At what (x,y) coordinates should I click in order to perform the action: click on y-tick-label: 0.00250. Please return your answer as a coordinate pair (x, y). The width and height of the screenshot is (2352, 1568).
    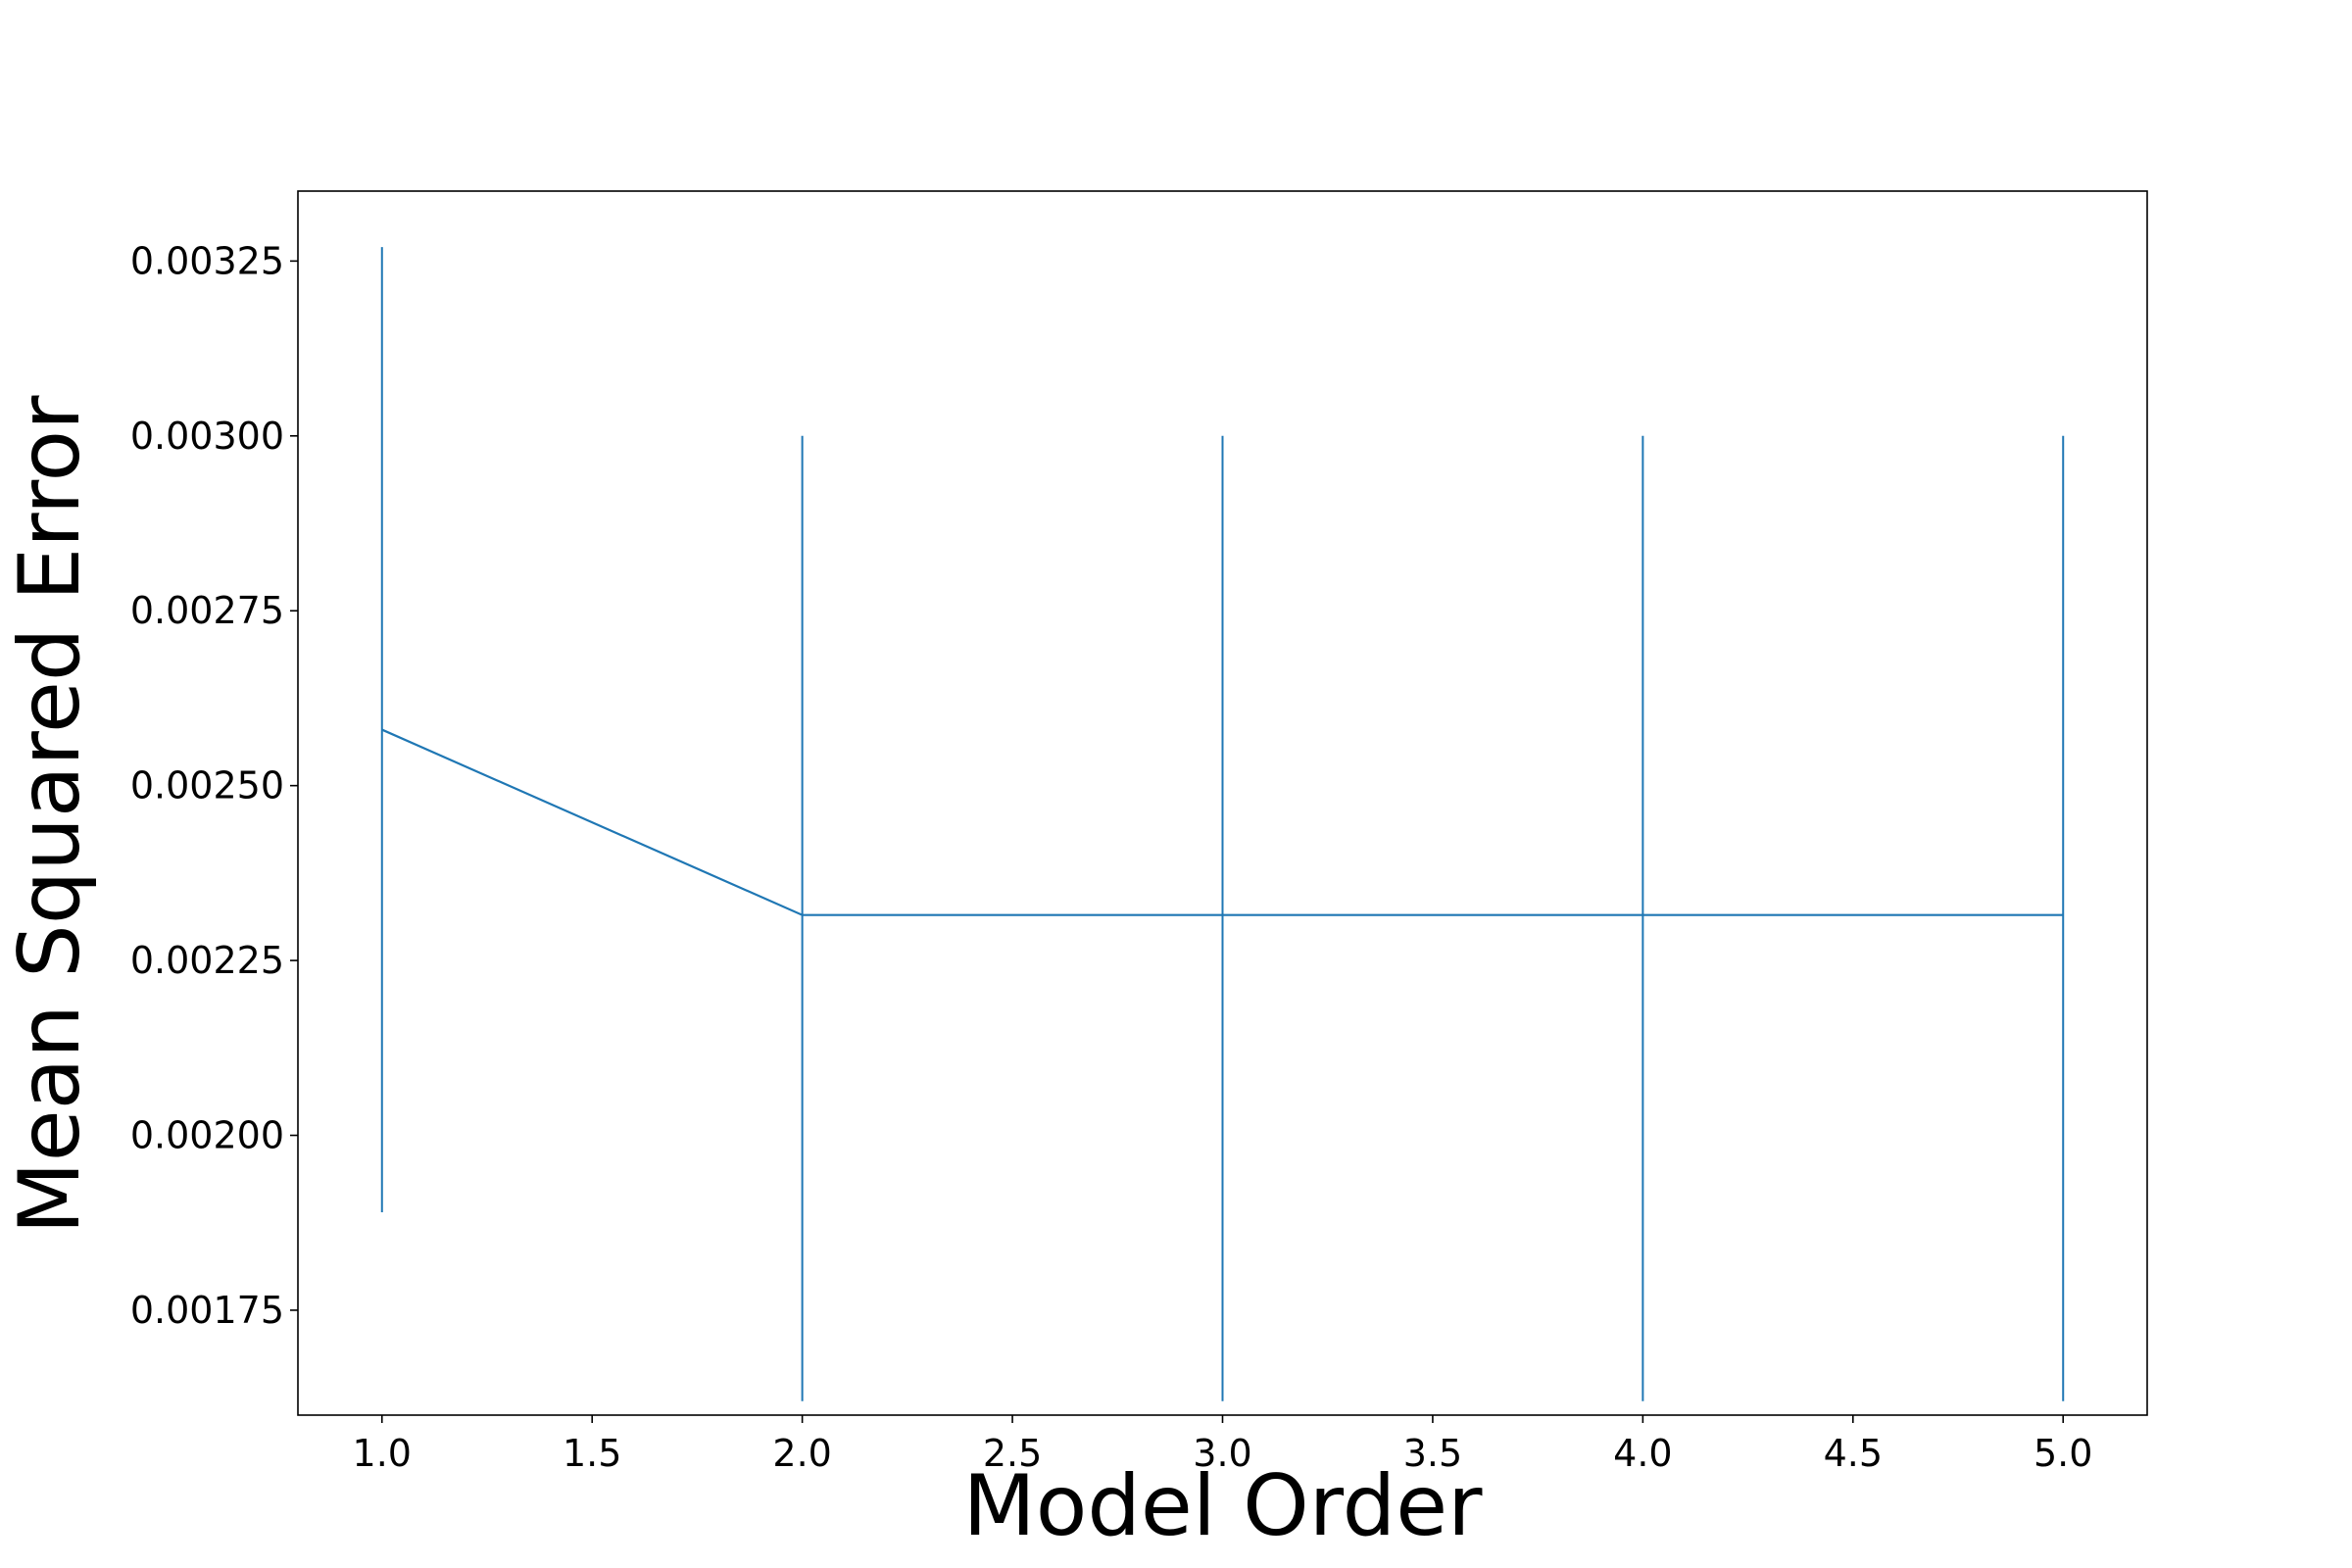
    Looking at the image, I should click on (207, 786).